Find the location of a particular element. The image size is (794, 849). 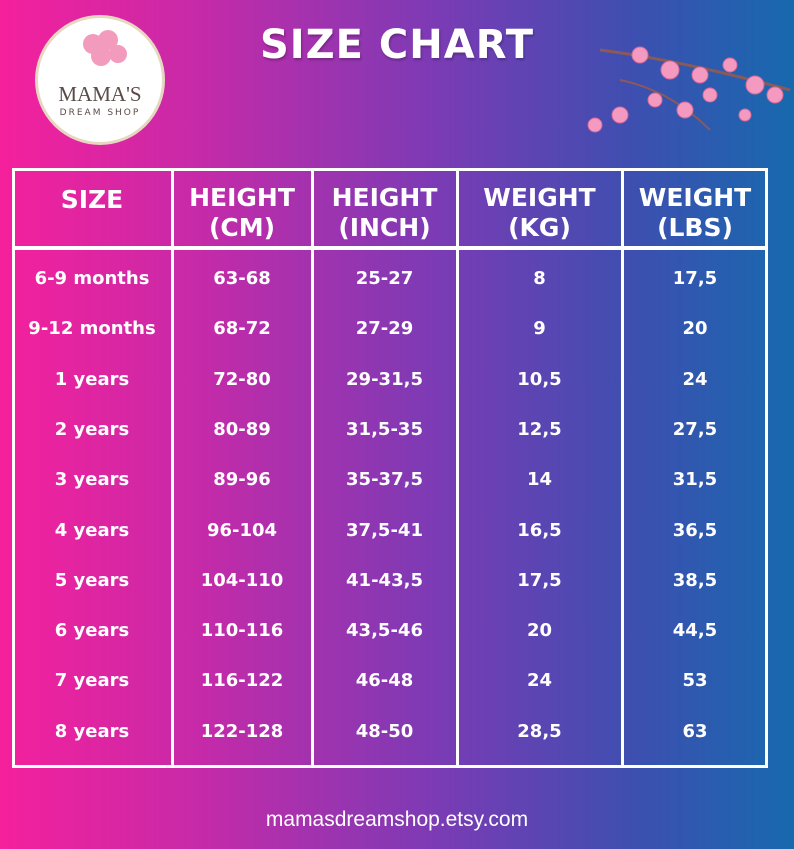

table-cell: 1 years is located at coordinates (92, 379).